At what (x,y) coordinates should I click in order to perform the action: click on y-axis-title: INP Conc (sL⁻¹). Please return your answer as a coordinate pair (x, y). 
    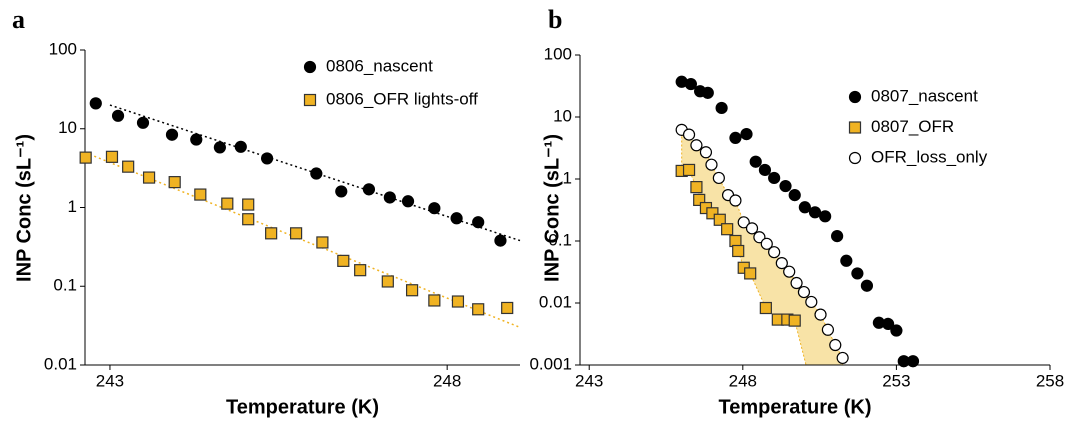
    Looking at the image, I should click on (552, 208).